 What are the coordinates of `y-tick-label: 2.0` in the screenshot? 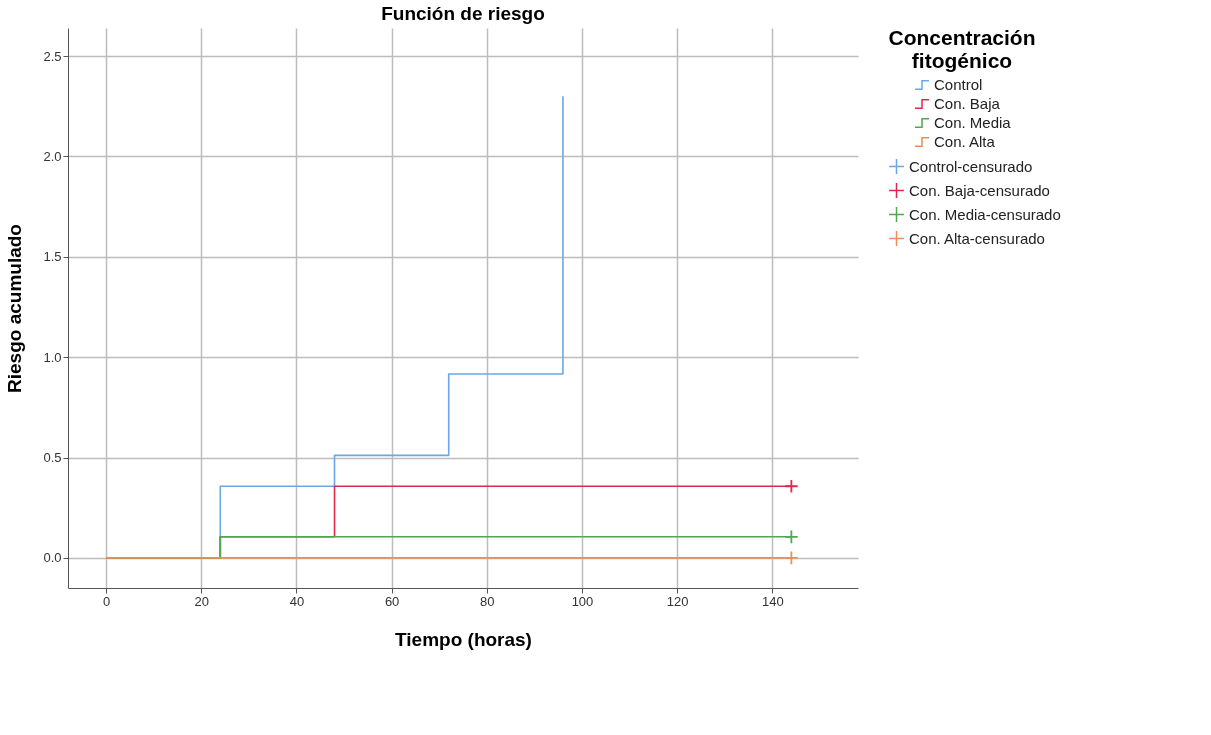 It's located at (52, 156).